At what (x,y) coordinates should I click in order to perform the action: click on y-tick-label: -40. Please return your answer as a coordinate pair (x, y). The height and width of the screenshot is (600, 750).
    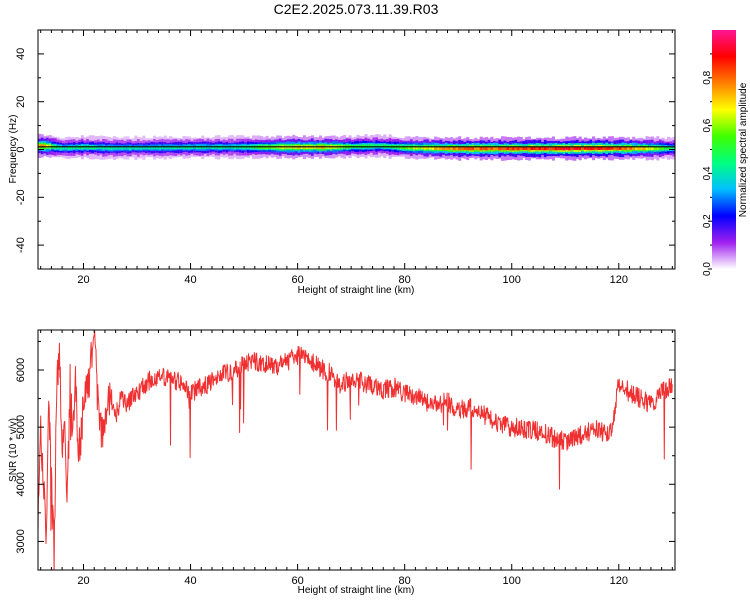
    Looking at the image, I should click on (21, 245).